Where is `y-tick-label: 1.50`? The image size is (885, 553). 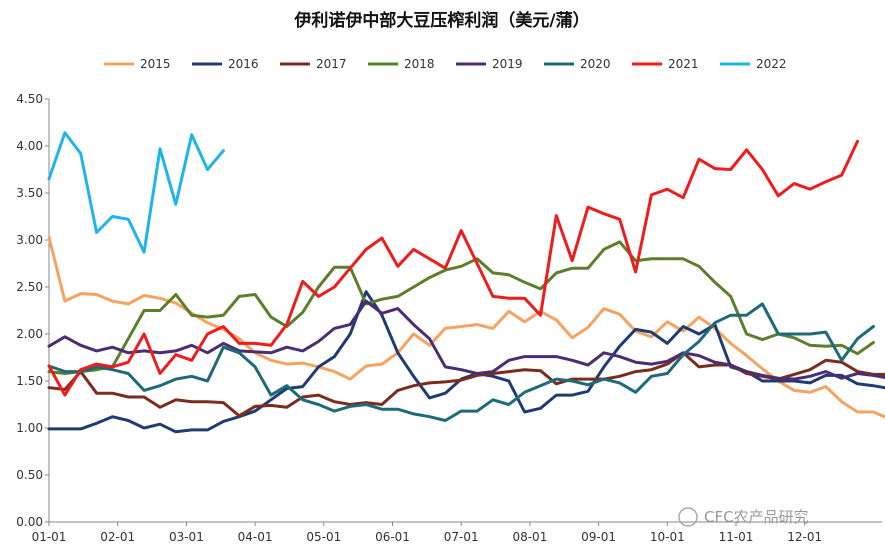 y-tick-label: 1.50 is located at coordinates (29, 381).